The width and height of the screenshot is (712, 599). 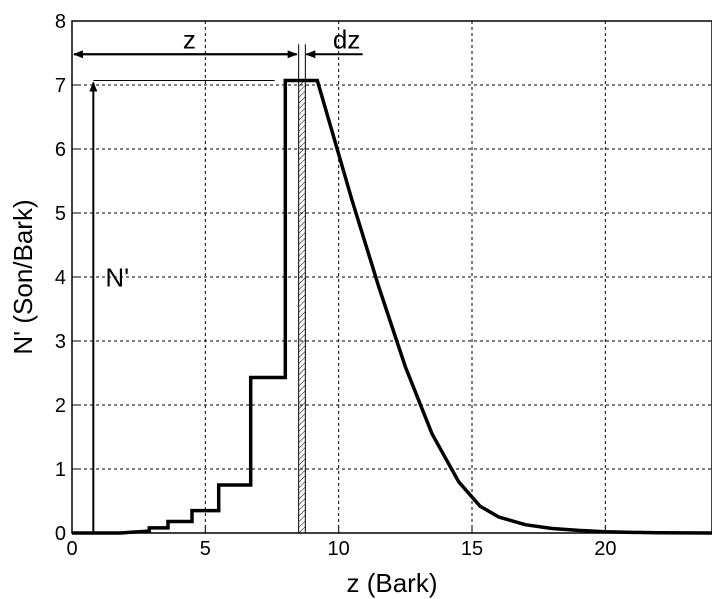 I want to click on y-tick-label: 2, so click(x=60, y=406).